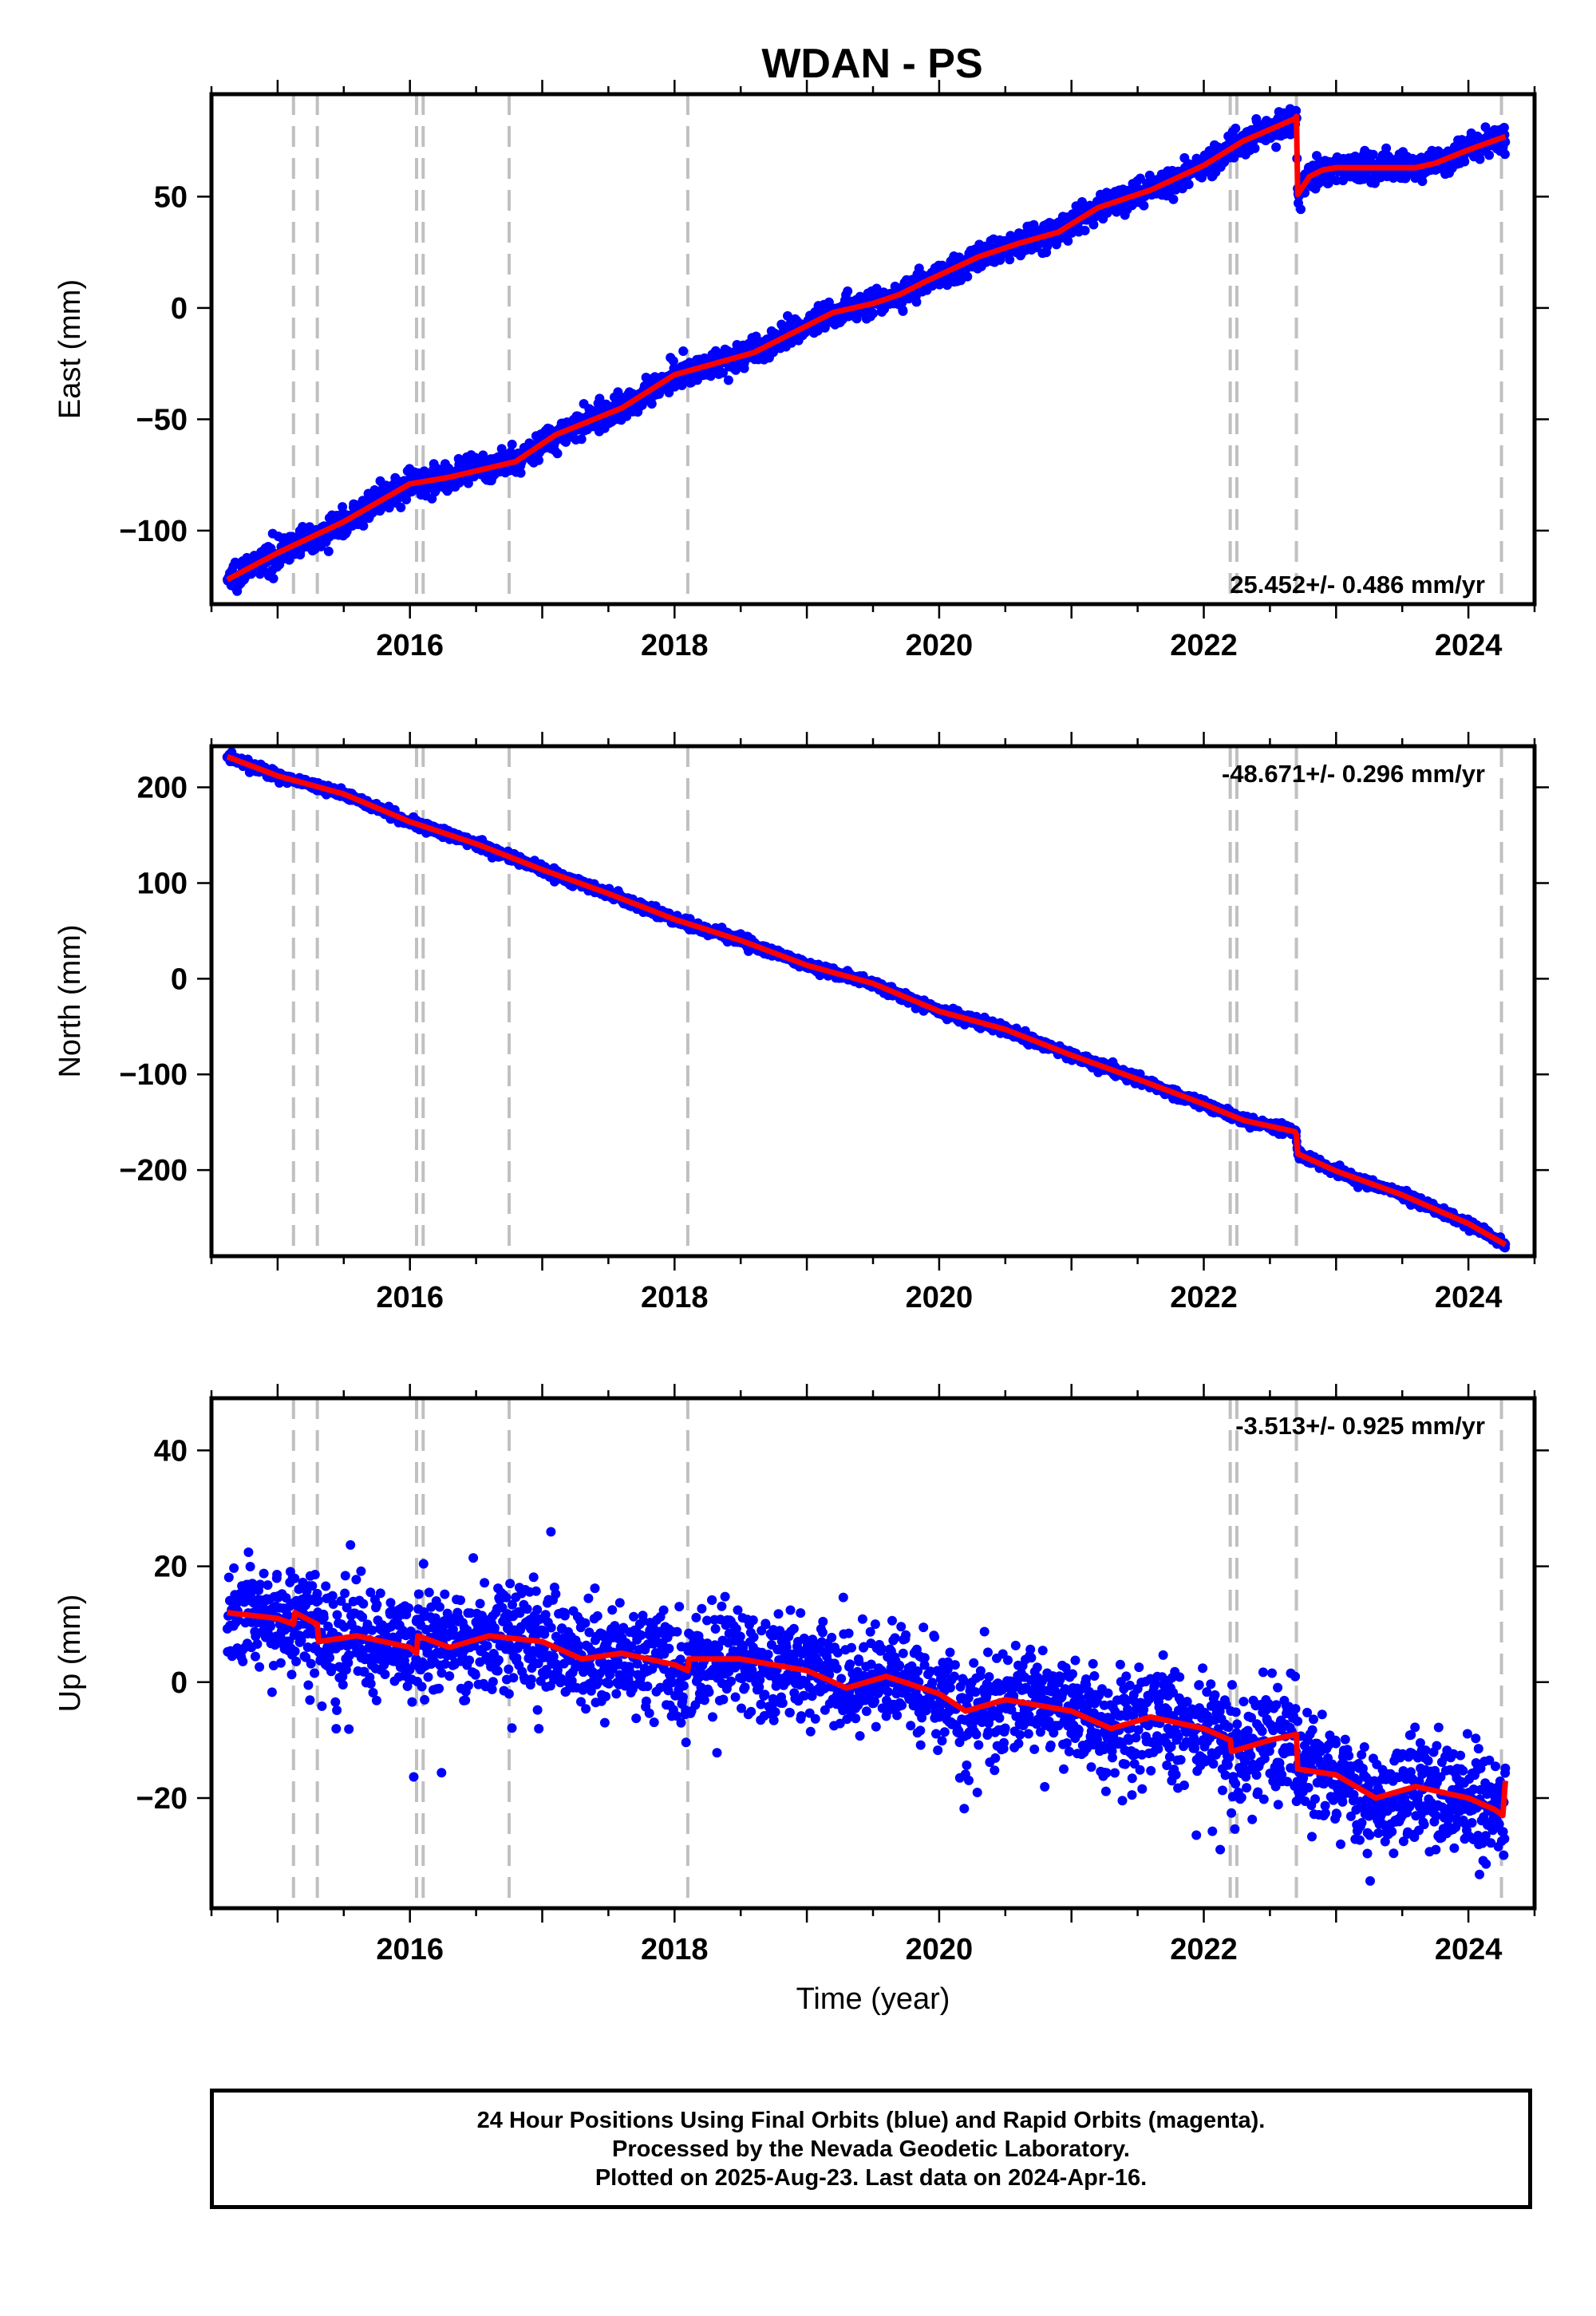 This screenshot has width=1596, height=2316. Describe the element at coordinates (410, 645) in the screenshot. I see `x-tick-label: 2016` at that location.